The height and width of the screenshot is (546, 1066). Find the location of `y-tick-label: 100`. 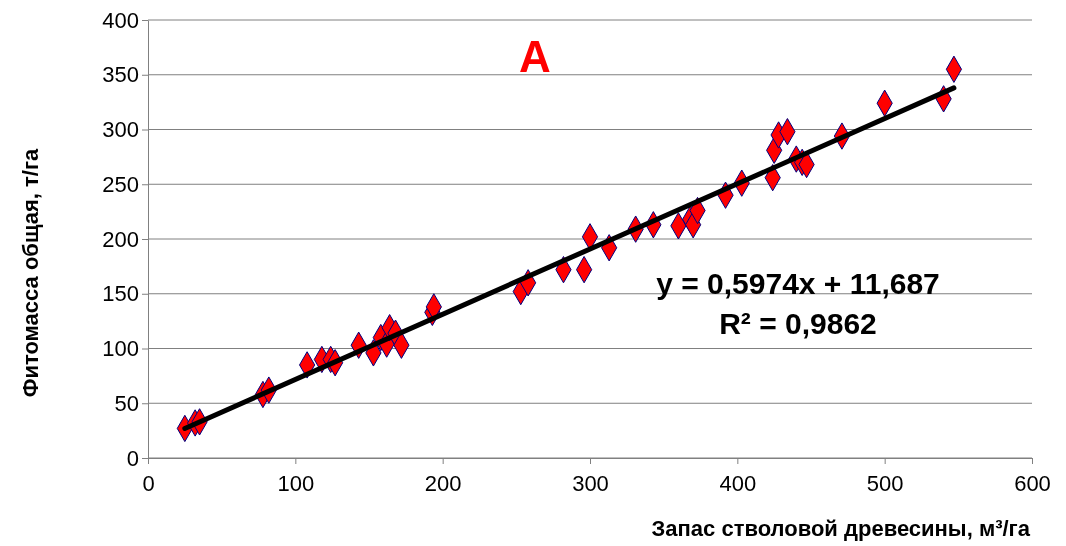

y-tick-label: 100 is located at coordinates (120, 349).